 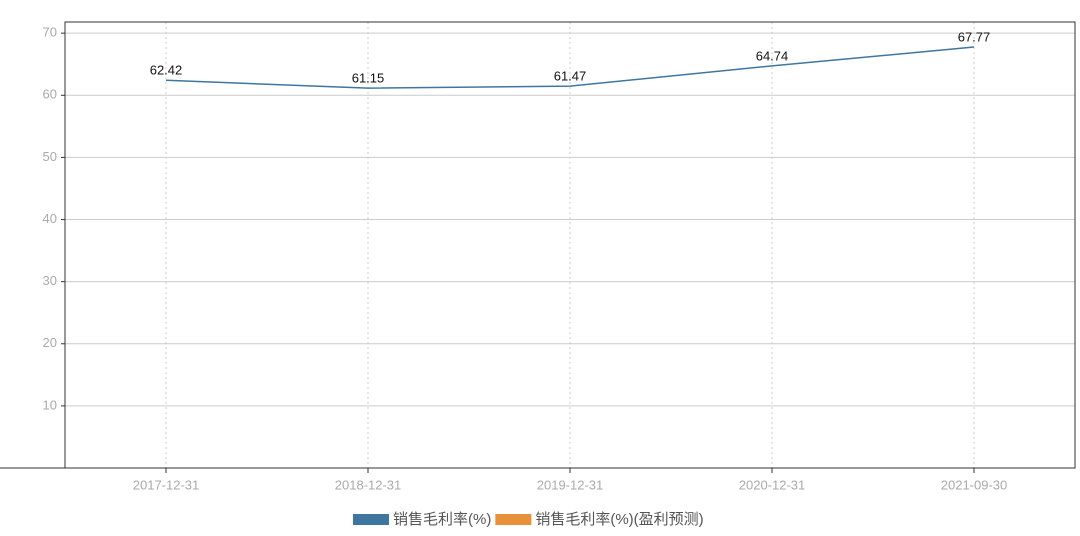 I want to click on x-tick-label: 2020-12-31, so click(x=772, y=484).